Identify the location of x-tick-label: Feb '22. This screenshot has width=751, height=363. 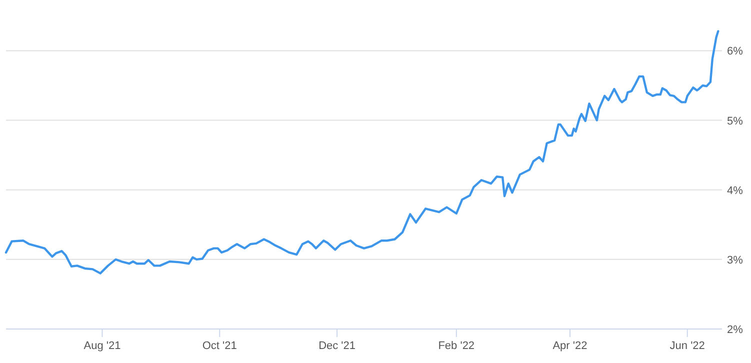
(456, 346).